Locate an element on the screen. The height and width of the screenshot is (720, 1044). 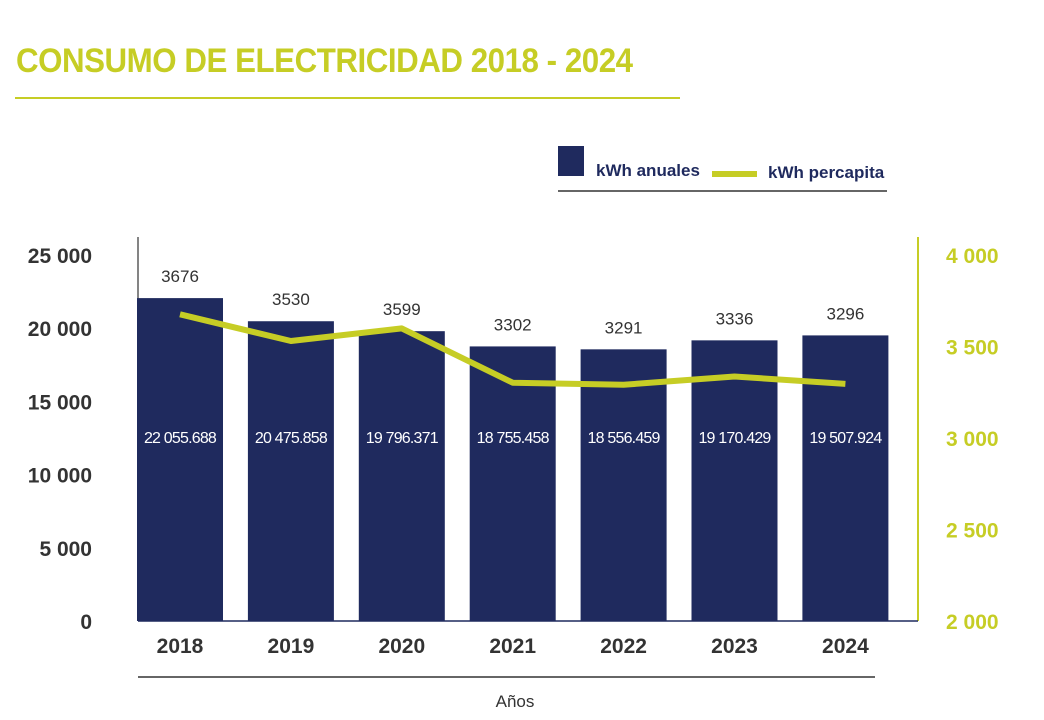
x-tick-label: 2021 is located at coordinates (512, 646).